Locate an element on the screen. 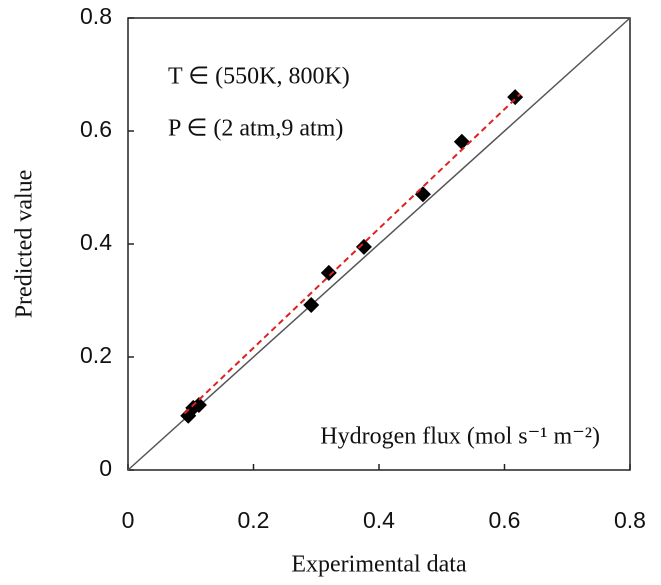  x-axis-title: Experimental data is located at coordinates (379, 565).